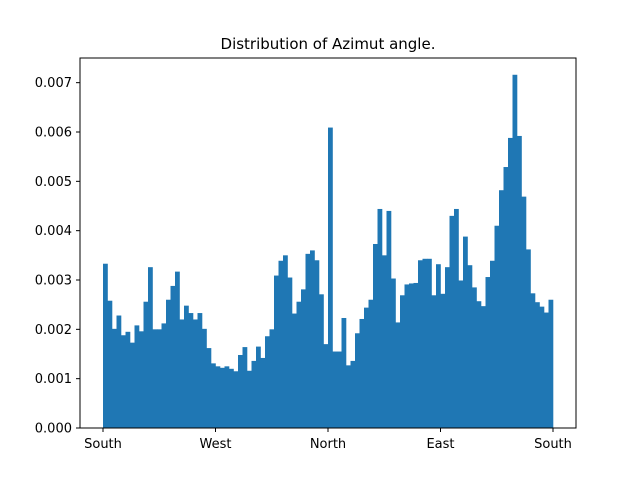 The height and width of the screenshot is (480, 640). What do you see at coordinates (53, 133) in the screenshot?
I see `y-tick-label: 0.006` at bounding box center [53, 133].